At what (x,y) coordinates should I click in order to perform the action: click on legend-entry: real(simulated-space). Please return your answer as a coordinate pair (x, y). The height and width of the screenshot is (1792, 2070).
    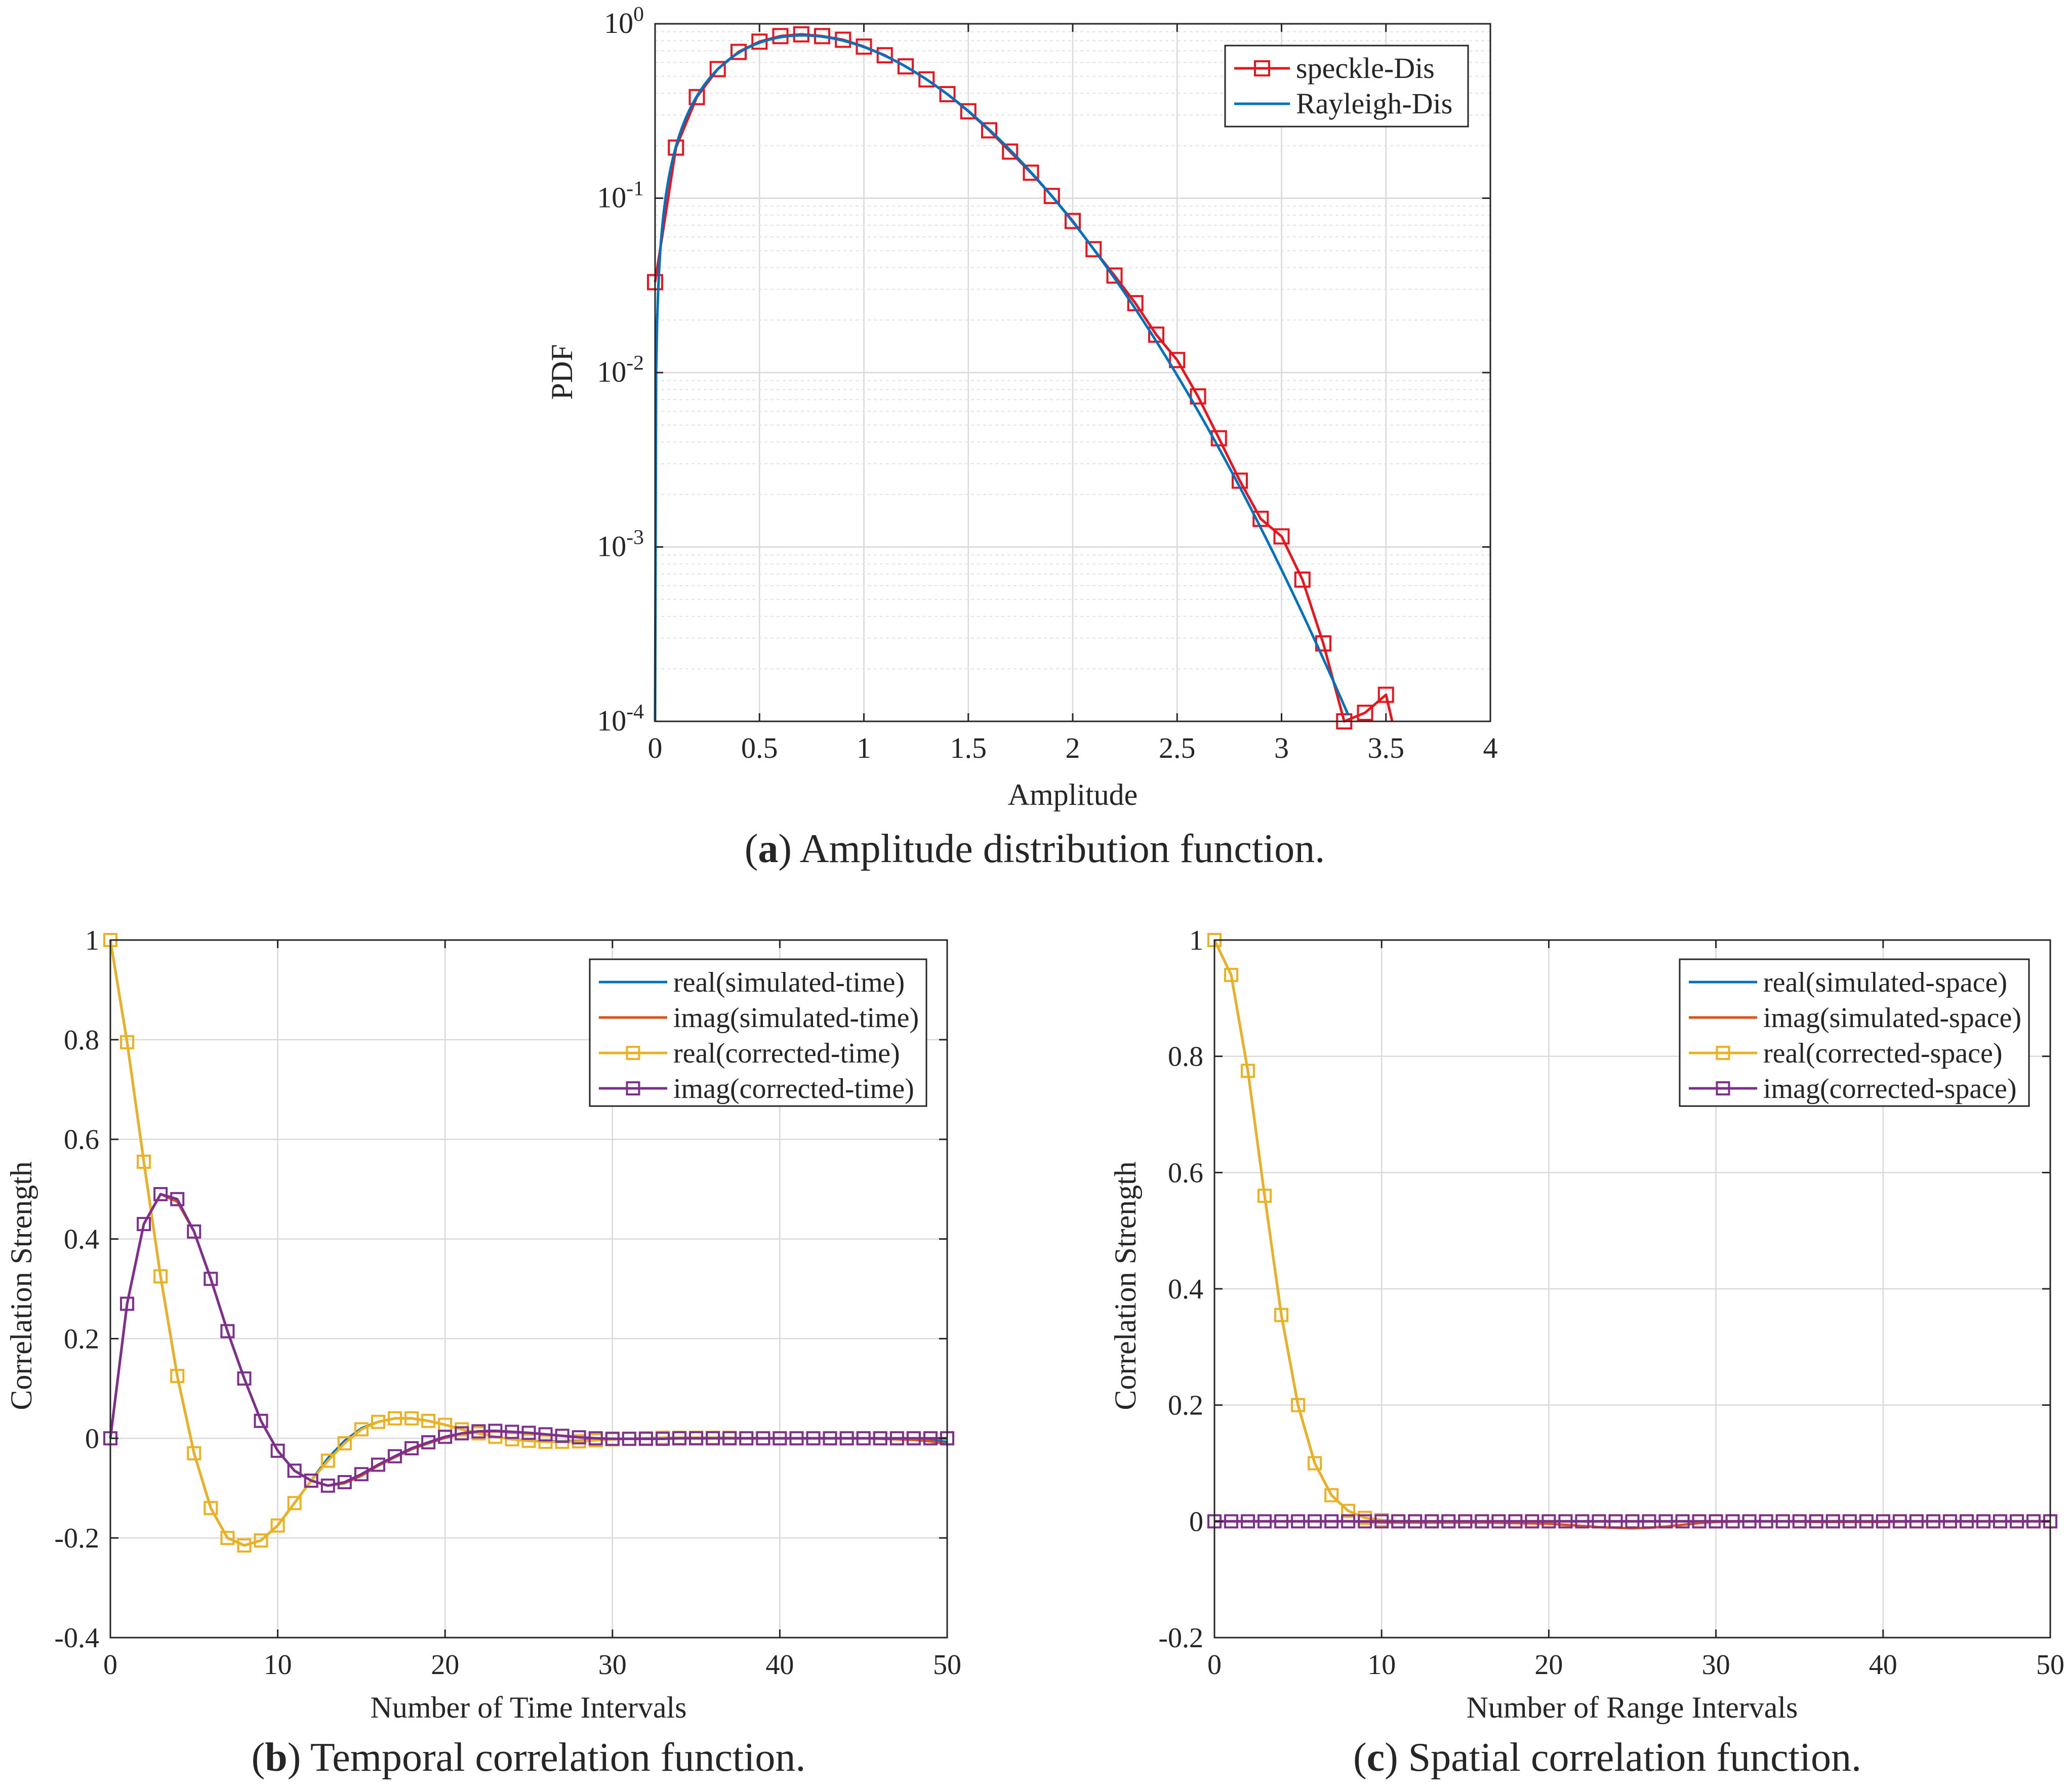
    Looking at the image, I should click on (1848, 982).